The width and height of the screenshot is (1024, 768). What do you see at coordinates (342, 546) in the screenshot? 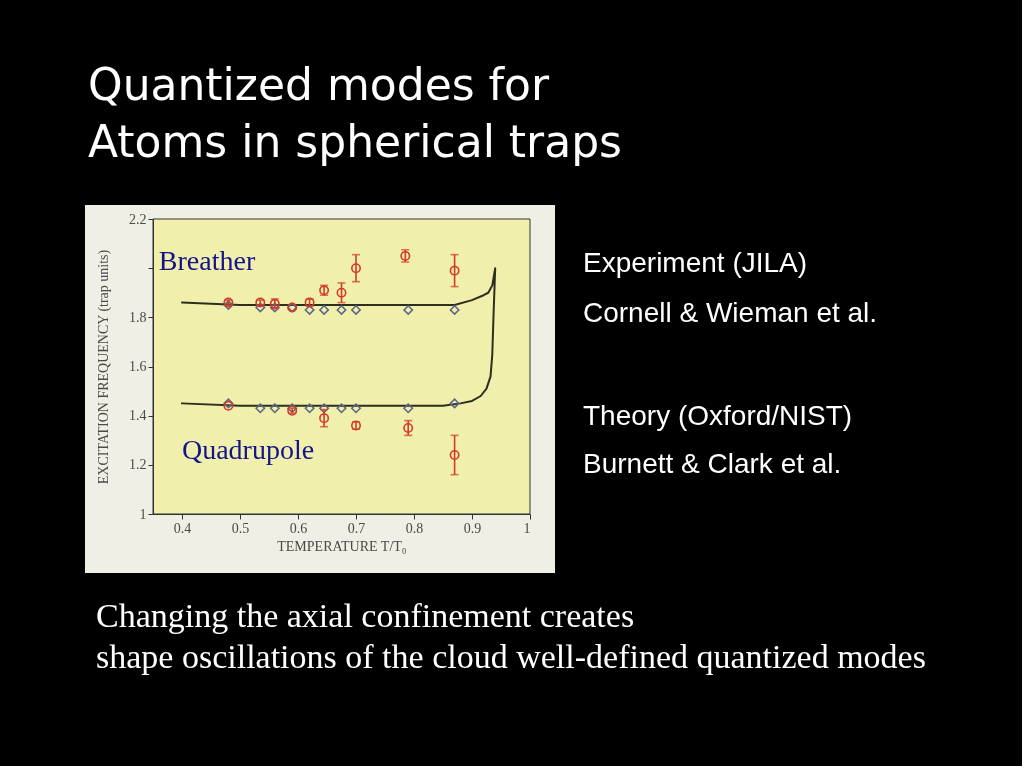
I see `x-axis-title: TEMPERATURE T/T₀` at bounding box center [342, 546].